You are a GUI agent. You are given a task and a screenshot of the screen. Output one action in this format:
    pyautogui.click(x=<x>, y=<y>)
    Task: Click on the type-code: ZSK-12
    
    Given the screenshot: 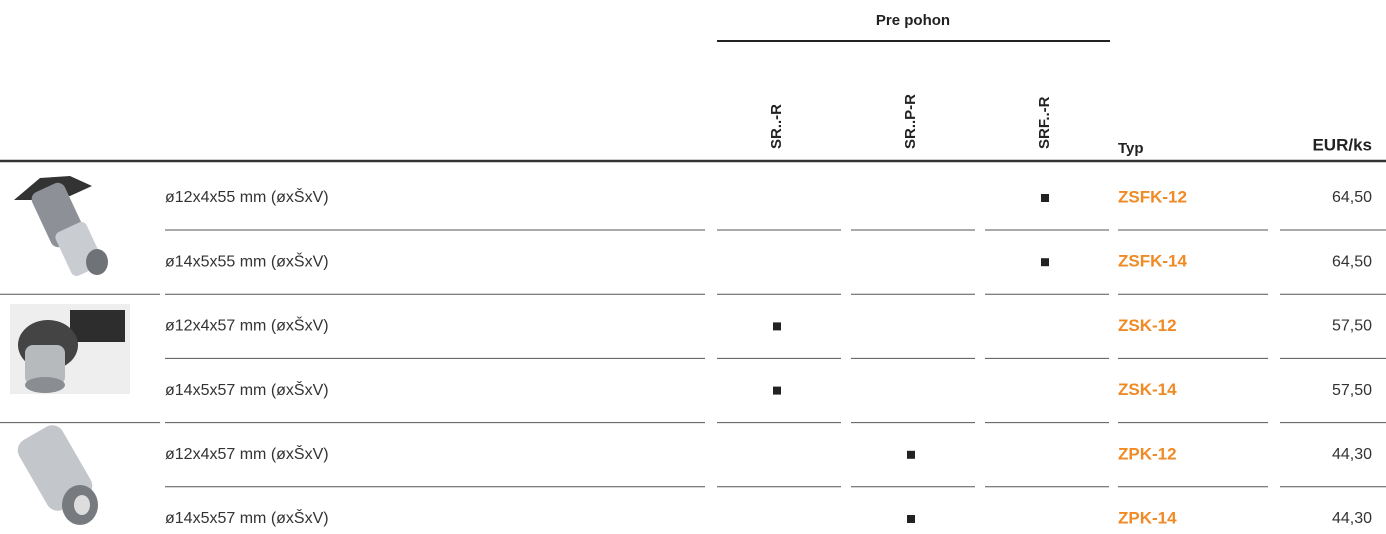 What is the action you would take?
    pyautogui.click(x=1147, y=325)
    